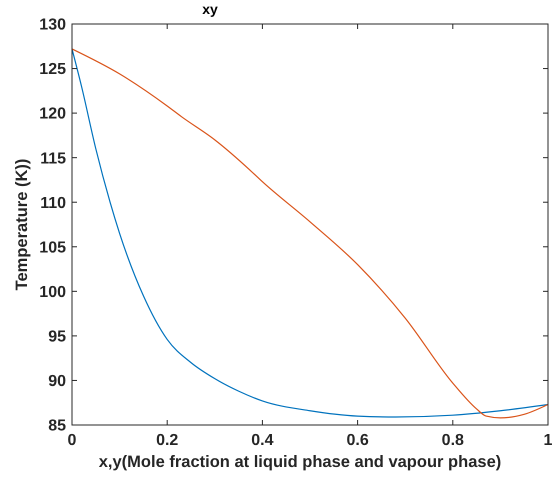  Describe the element at coordinates (210, 9) in the screenshot. I see `chart-title: xy` at that location.